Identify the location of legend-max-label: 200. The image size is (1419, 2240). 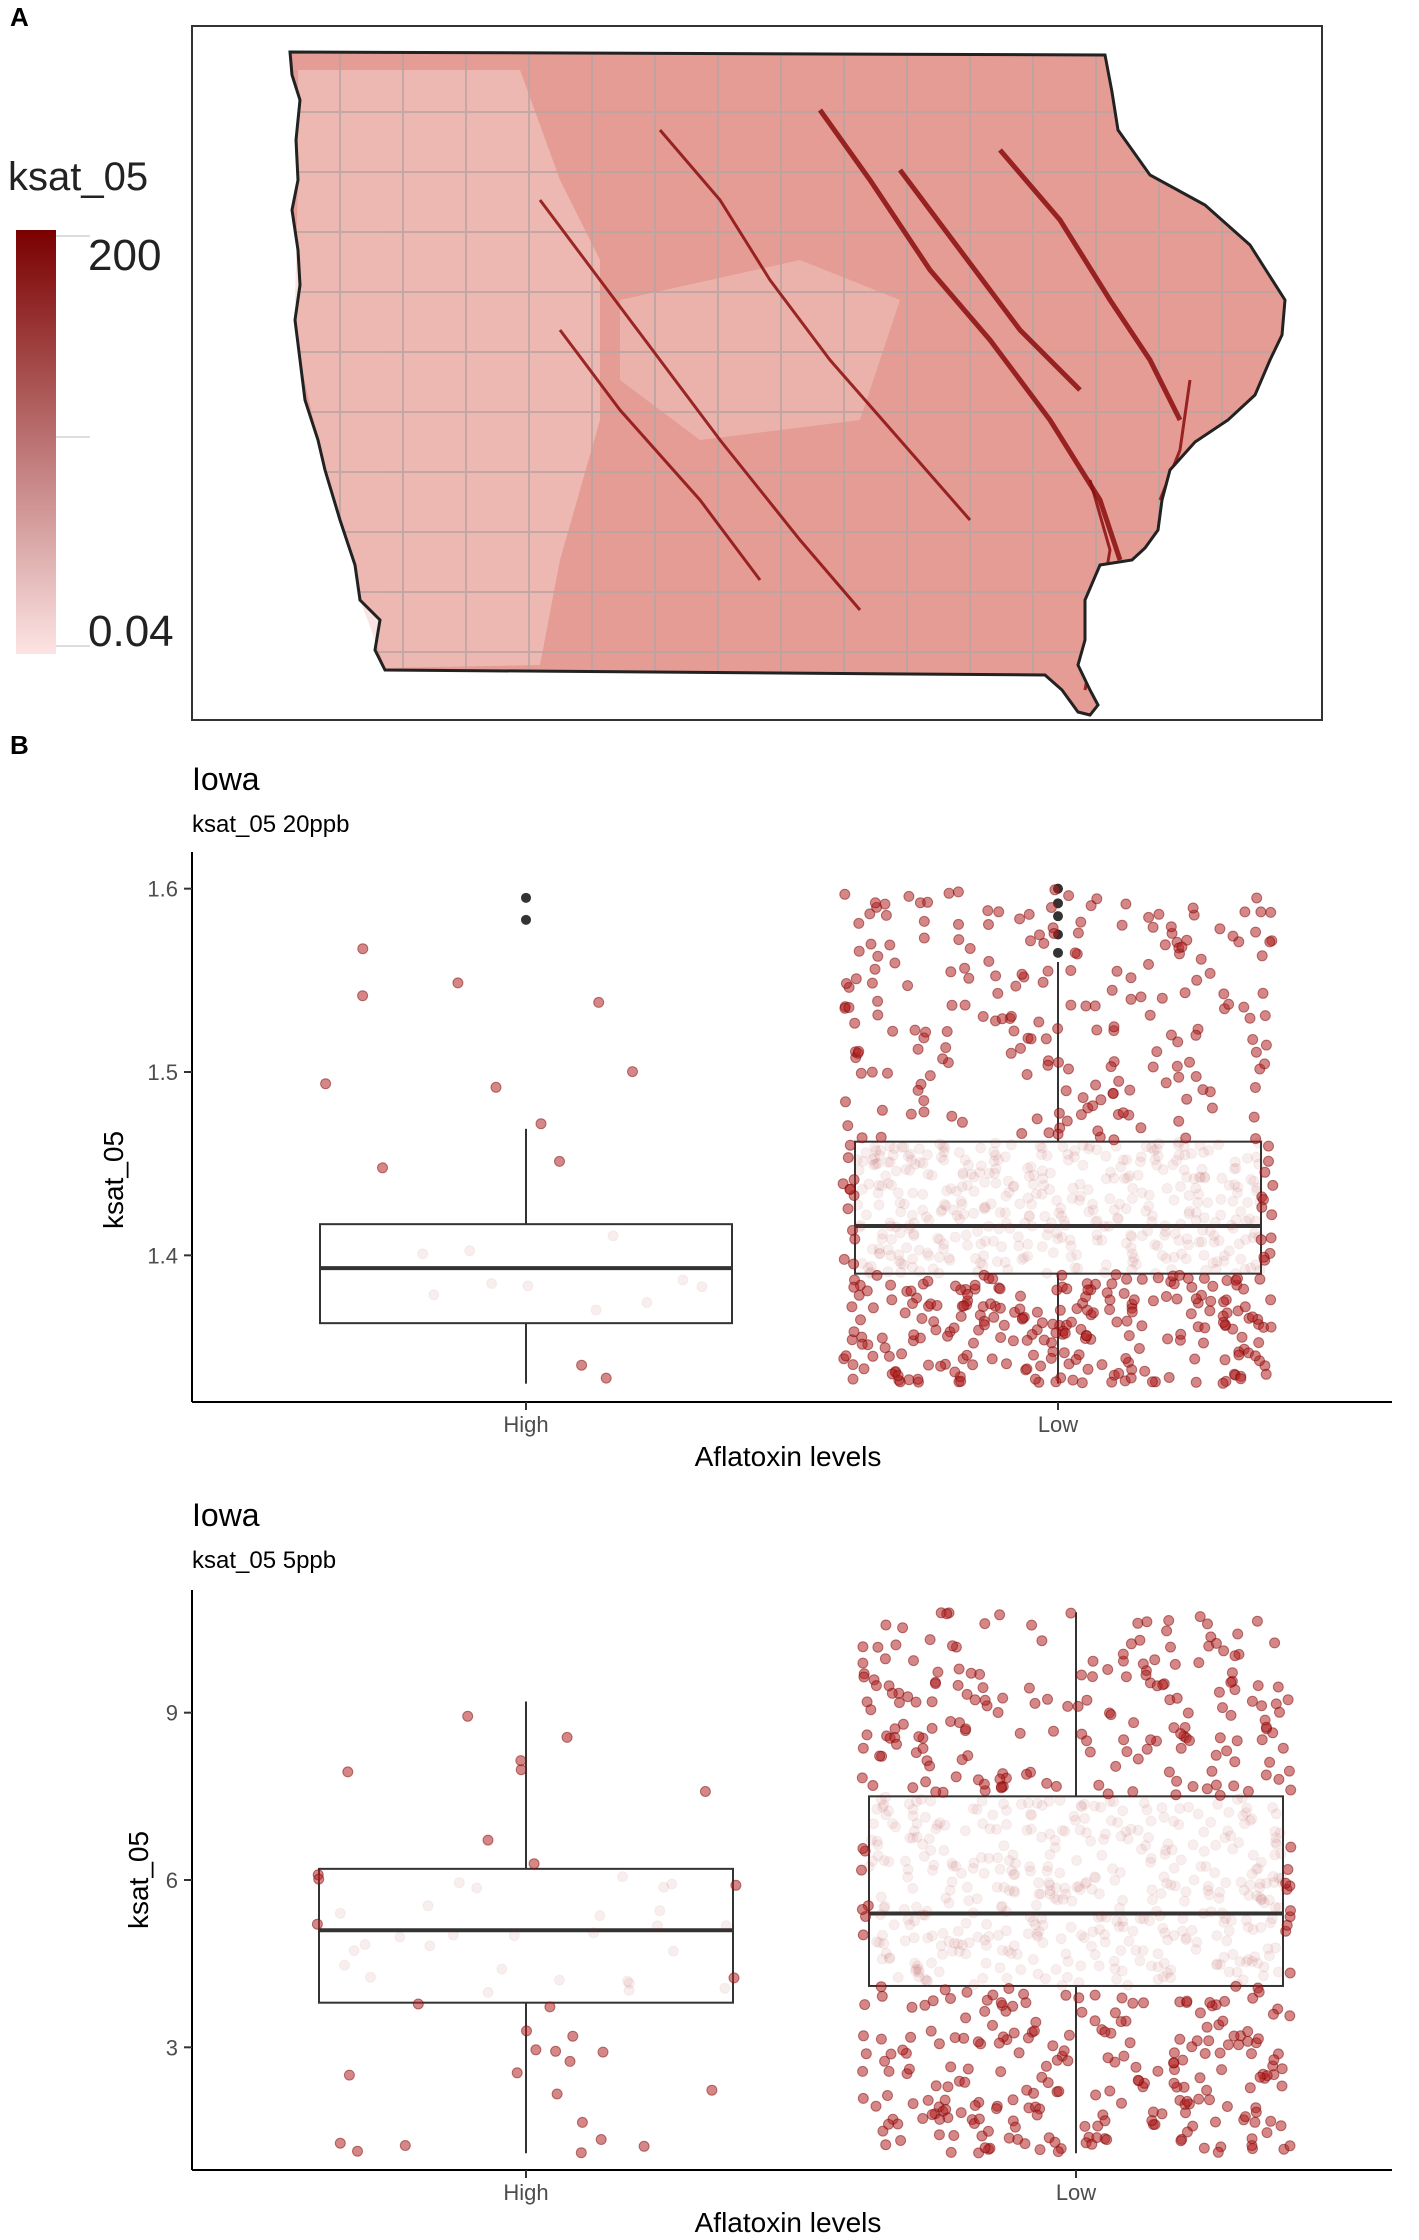
(124, 255).